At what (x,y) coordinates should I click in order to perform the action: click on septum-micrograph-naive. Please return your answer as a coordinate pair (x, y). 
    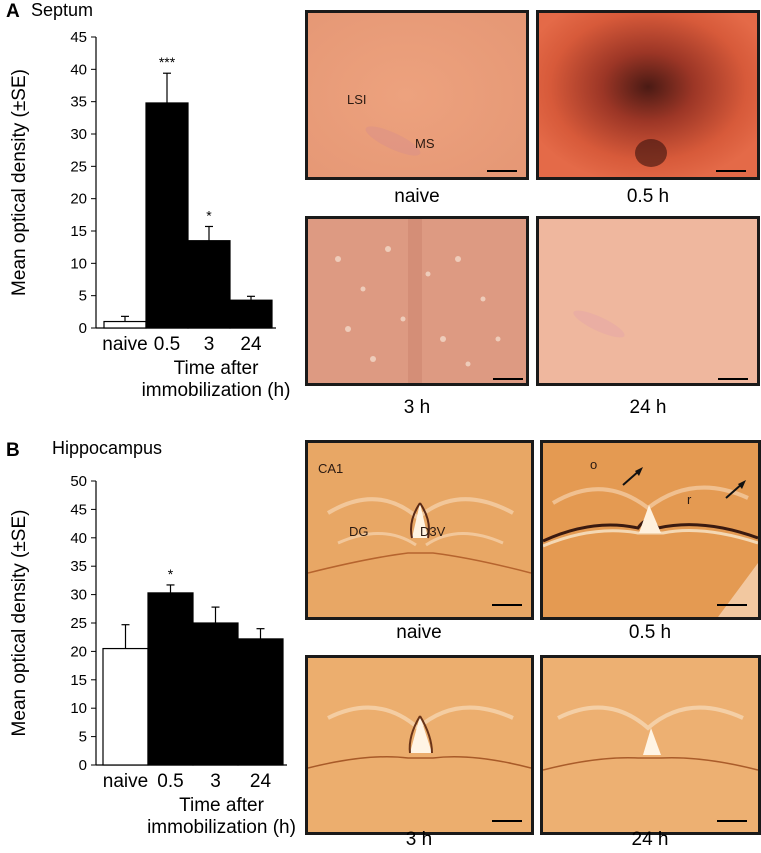
    Looking at the image, I should click on (417, 95).